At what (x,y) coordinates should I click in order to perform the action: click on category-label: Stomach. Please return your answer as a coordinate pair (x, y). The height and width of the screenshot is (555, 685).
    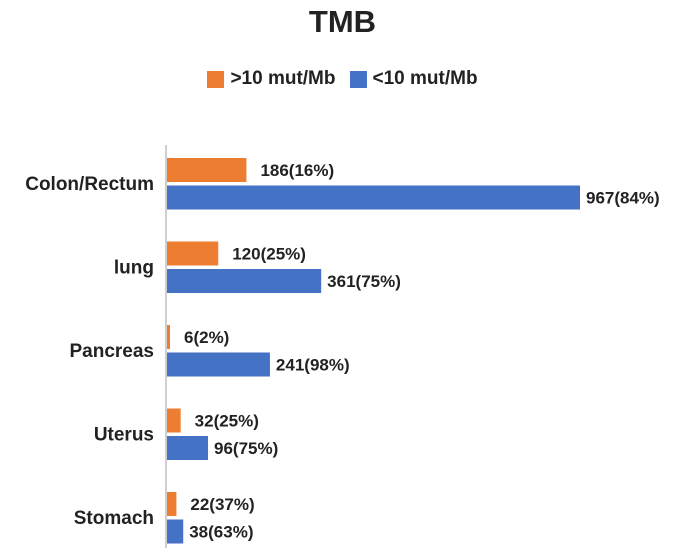
    Looking at the image, I should click on (114, 518).